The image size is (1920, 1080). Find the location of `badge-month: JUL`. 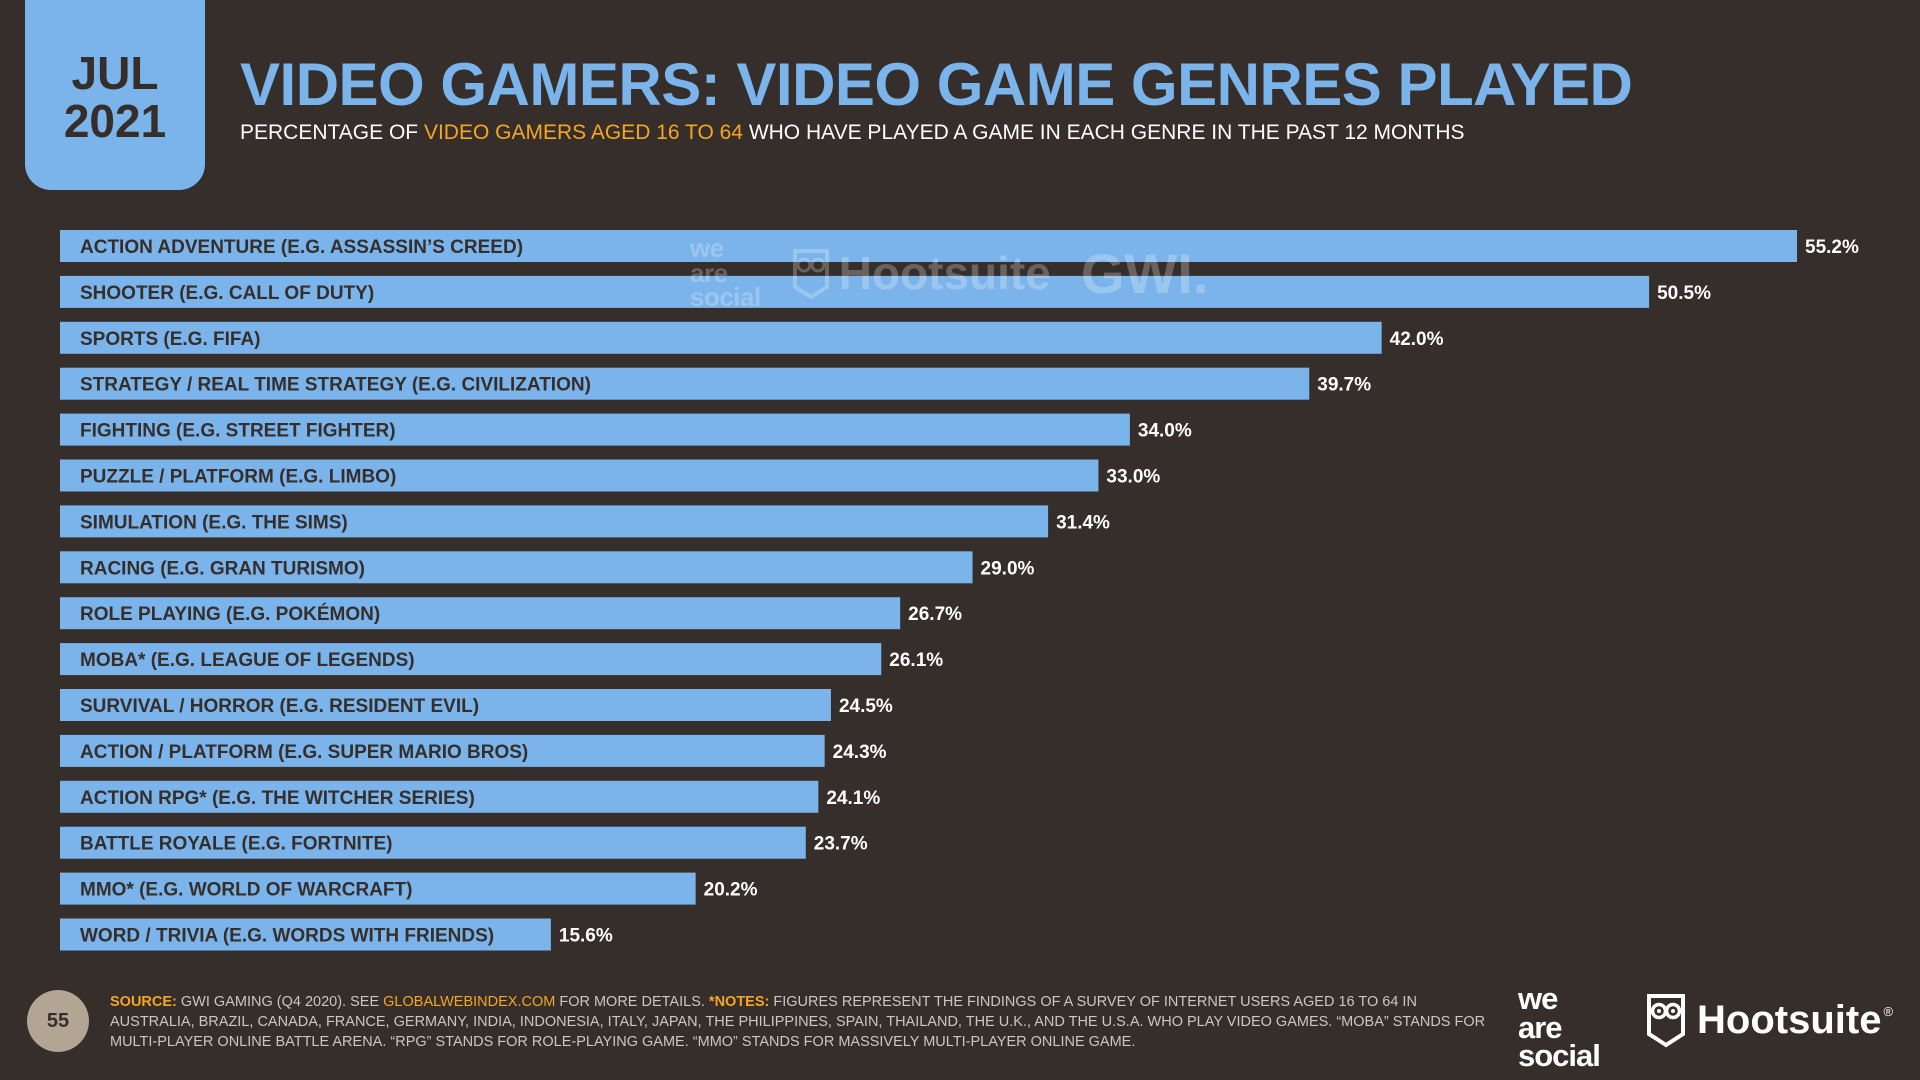

badge-month: JUL is located at coordinates (115, 72).